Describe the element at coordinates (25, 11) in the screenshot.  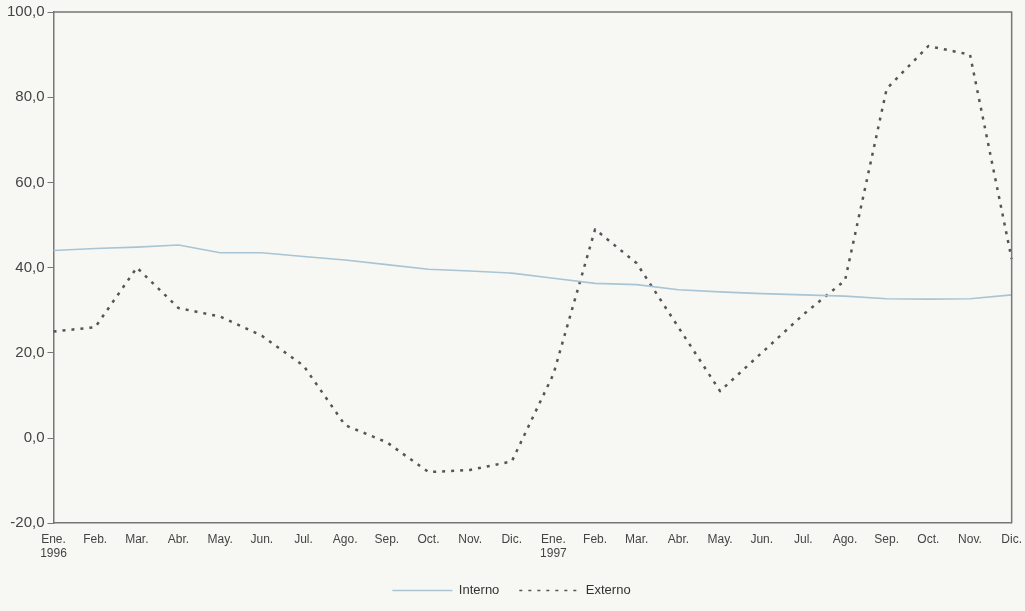
I see `y-tick-label: 100,0` at that location.